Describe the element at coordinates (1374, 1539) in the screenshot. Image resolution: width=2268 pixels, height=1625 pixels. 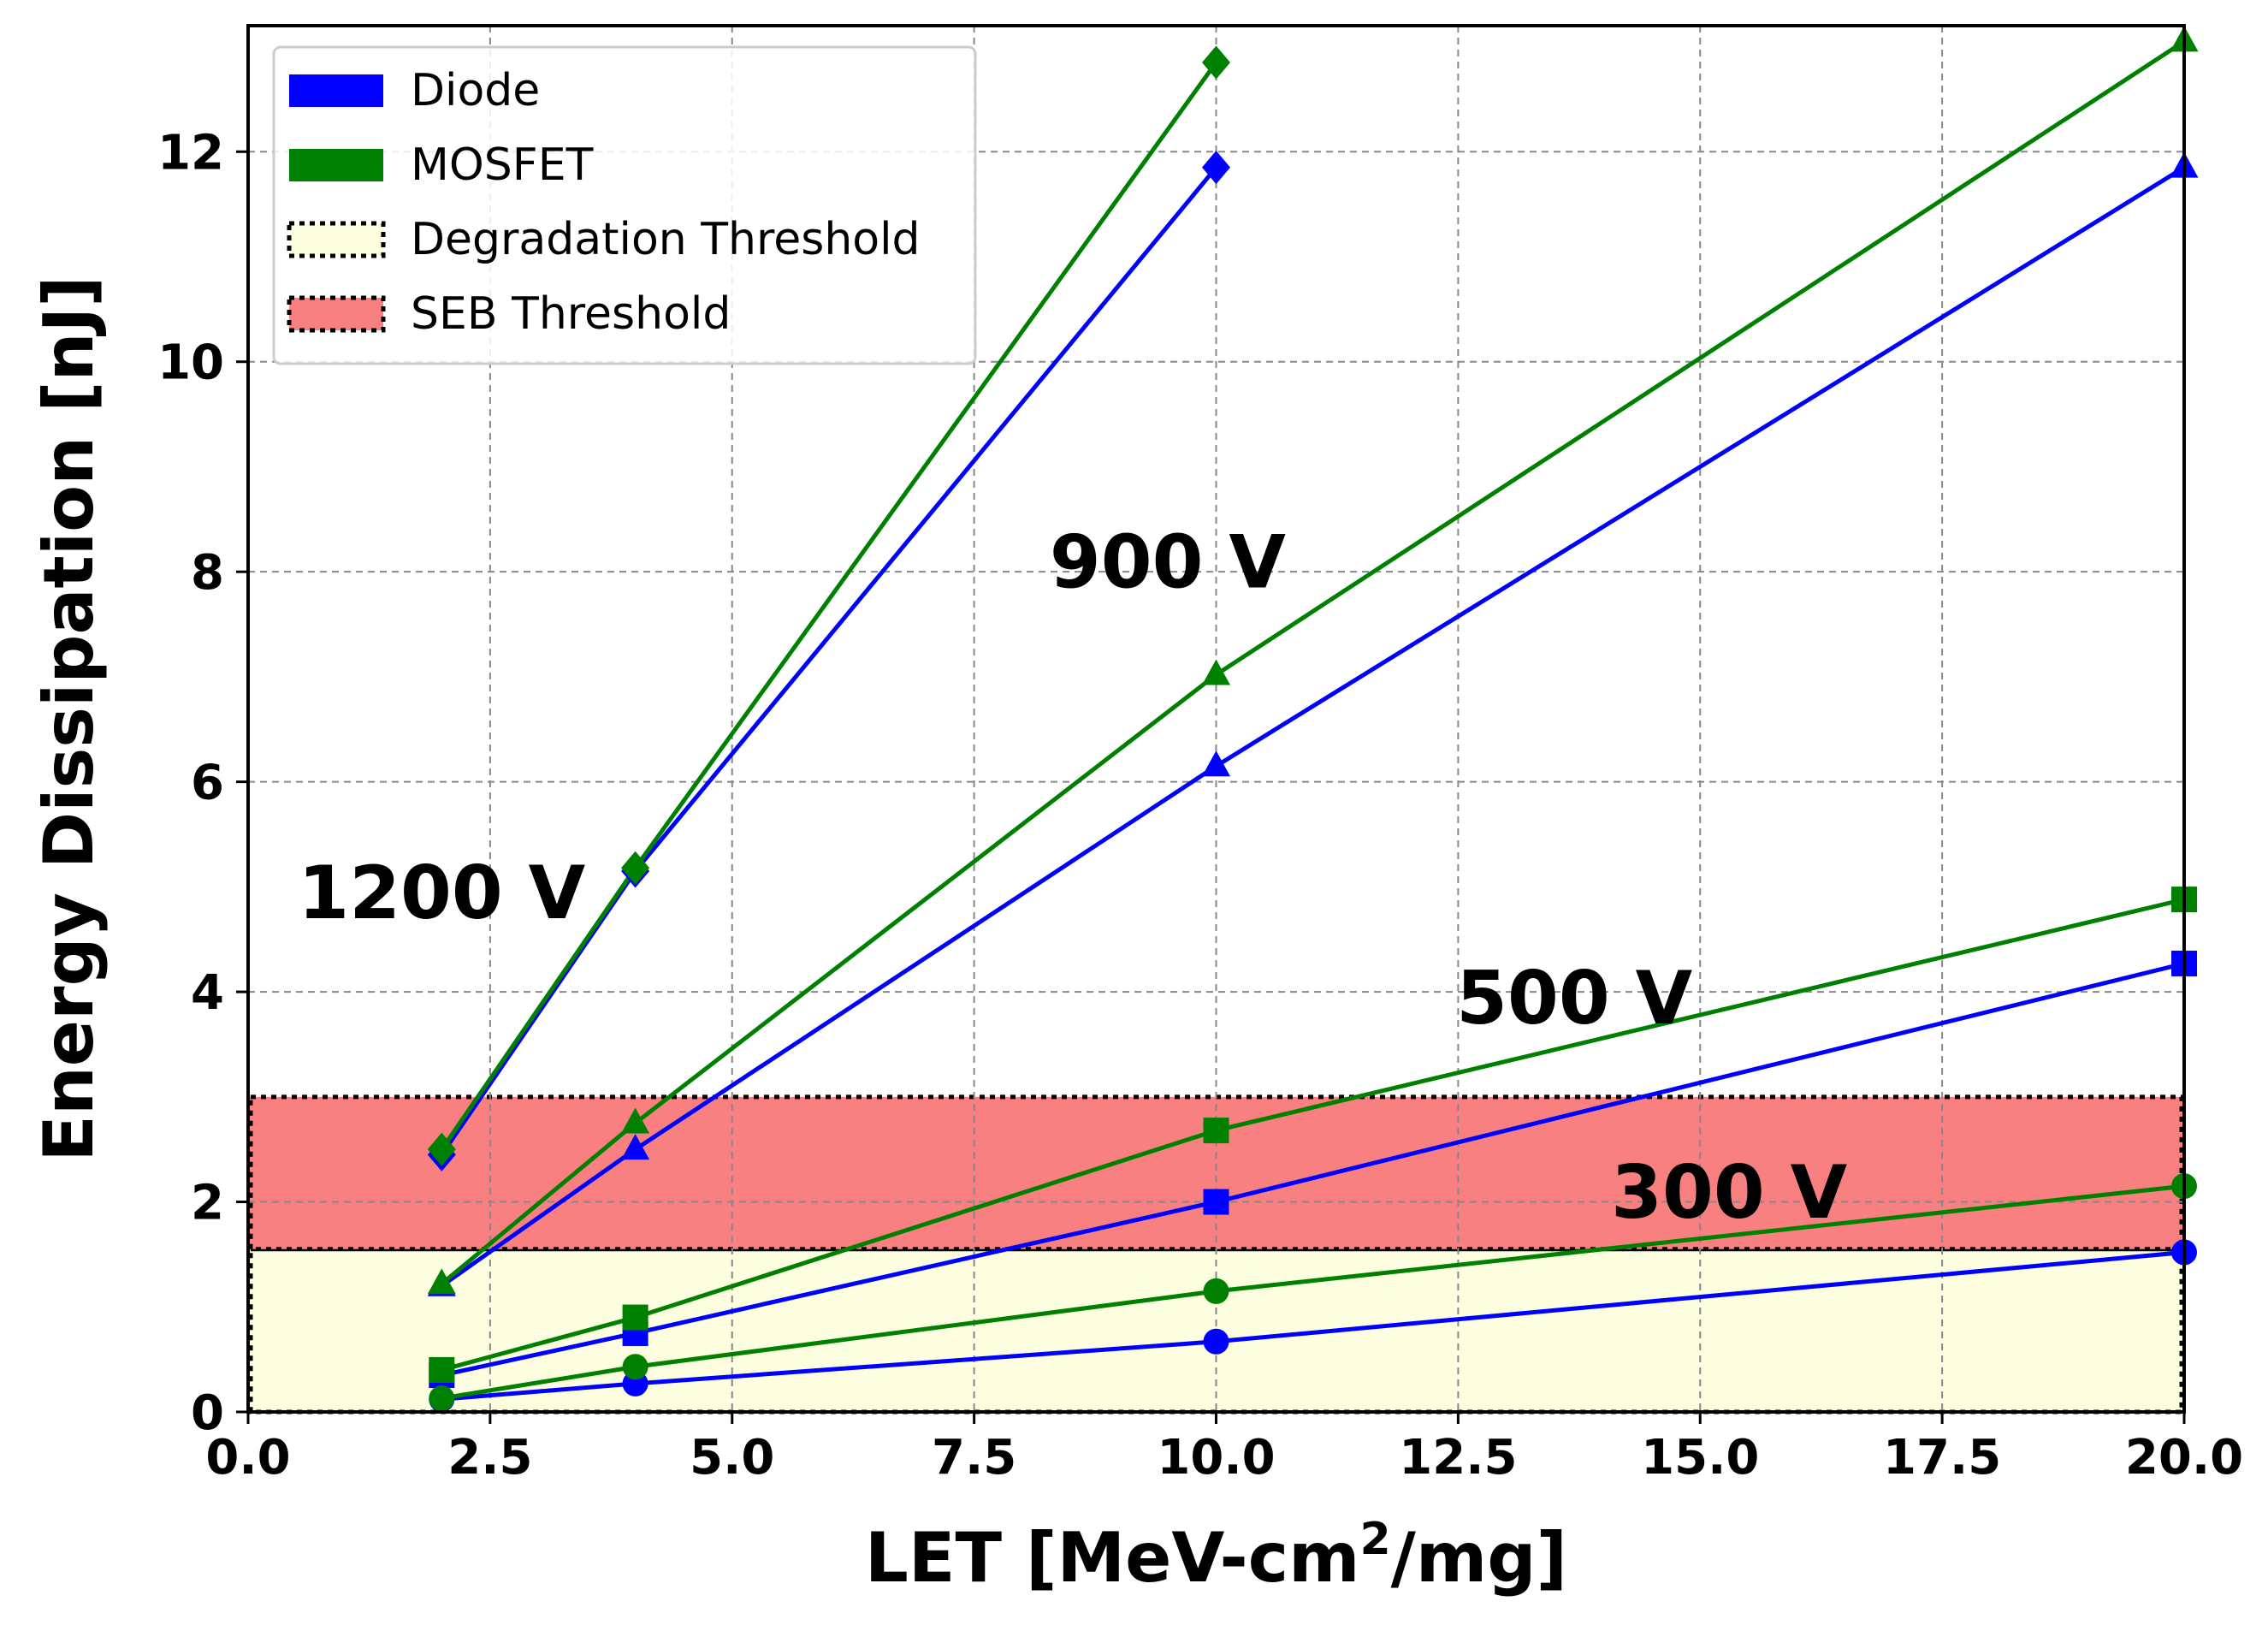
I see `x-axis-title-superscript: 2` at that location.